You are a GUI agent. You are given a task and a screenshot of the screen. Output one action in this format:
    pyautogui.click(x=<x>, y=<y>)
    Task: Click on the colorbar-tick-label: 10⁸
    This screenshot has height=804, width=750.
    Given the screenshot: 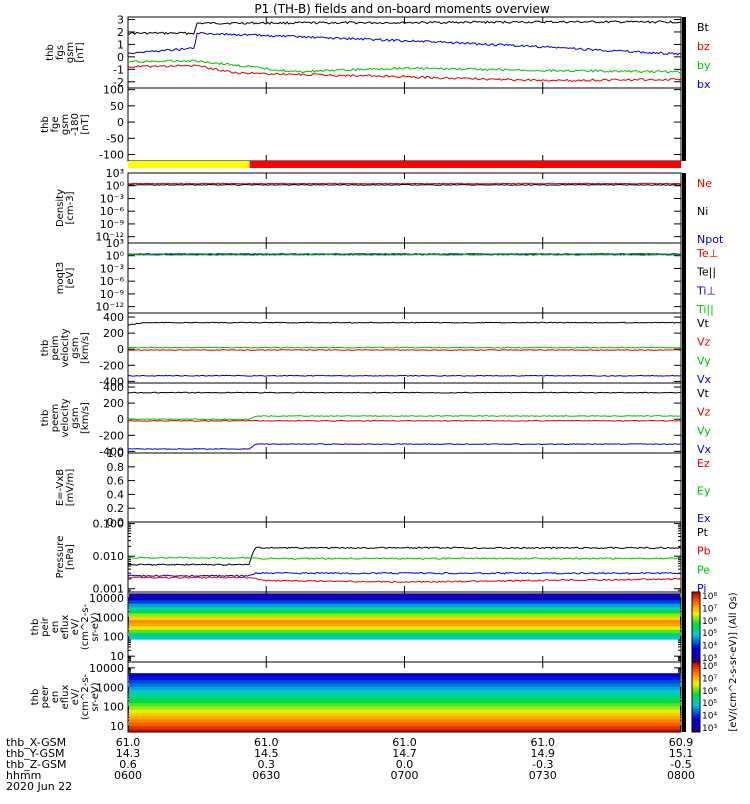 What is the action you would take?
    pyautogui.click(x=709, y=597)
    